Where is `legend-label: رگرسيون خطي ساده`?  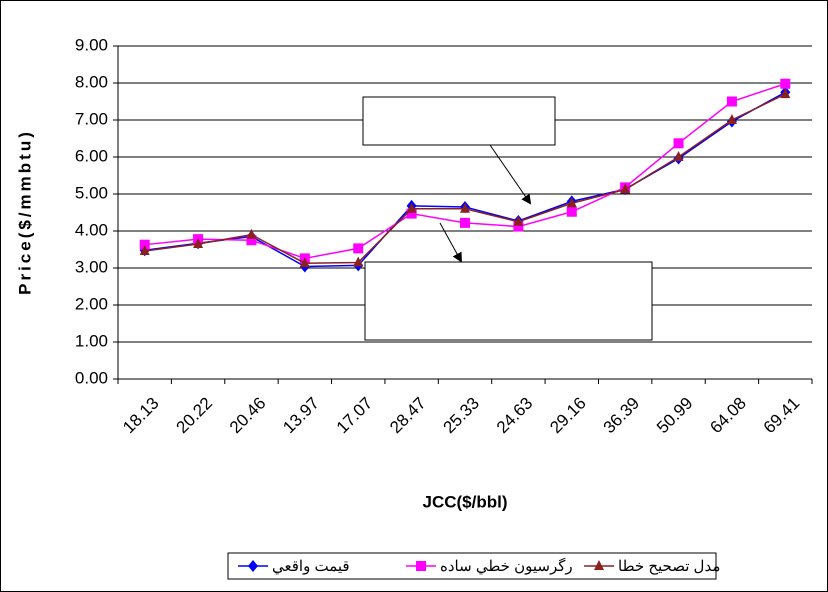 legend-label: رگرسيون خطي ساده is located at coordinates (506, 566).